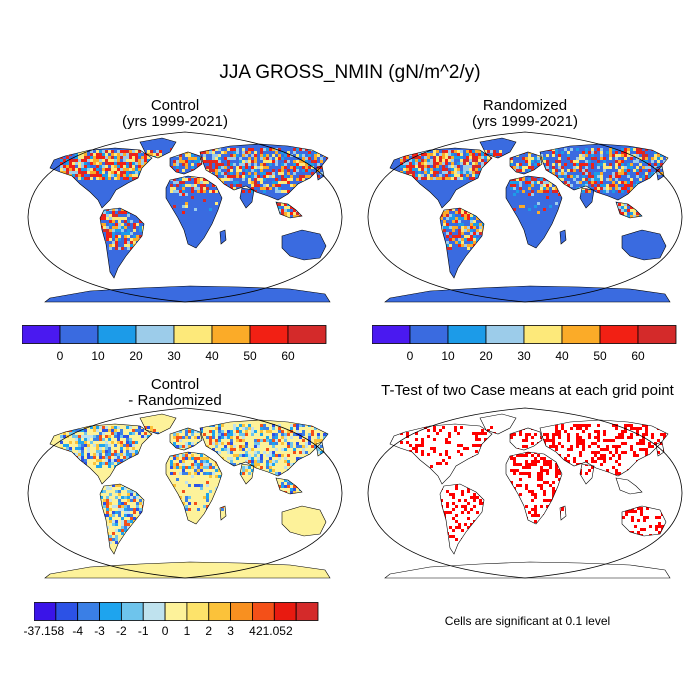  Describe the element at coordinates (525, 121) in the screenshot. I see `randomized-title-line2: (yrs 1999-2021)` at that location.